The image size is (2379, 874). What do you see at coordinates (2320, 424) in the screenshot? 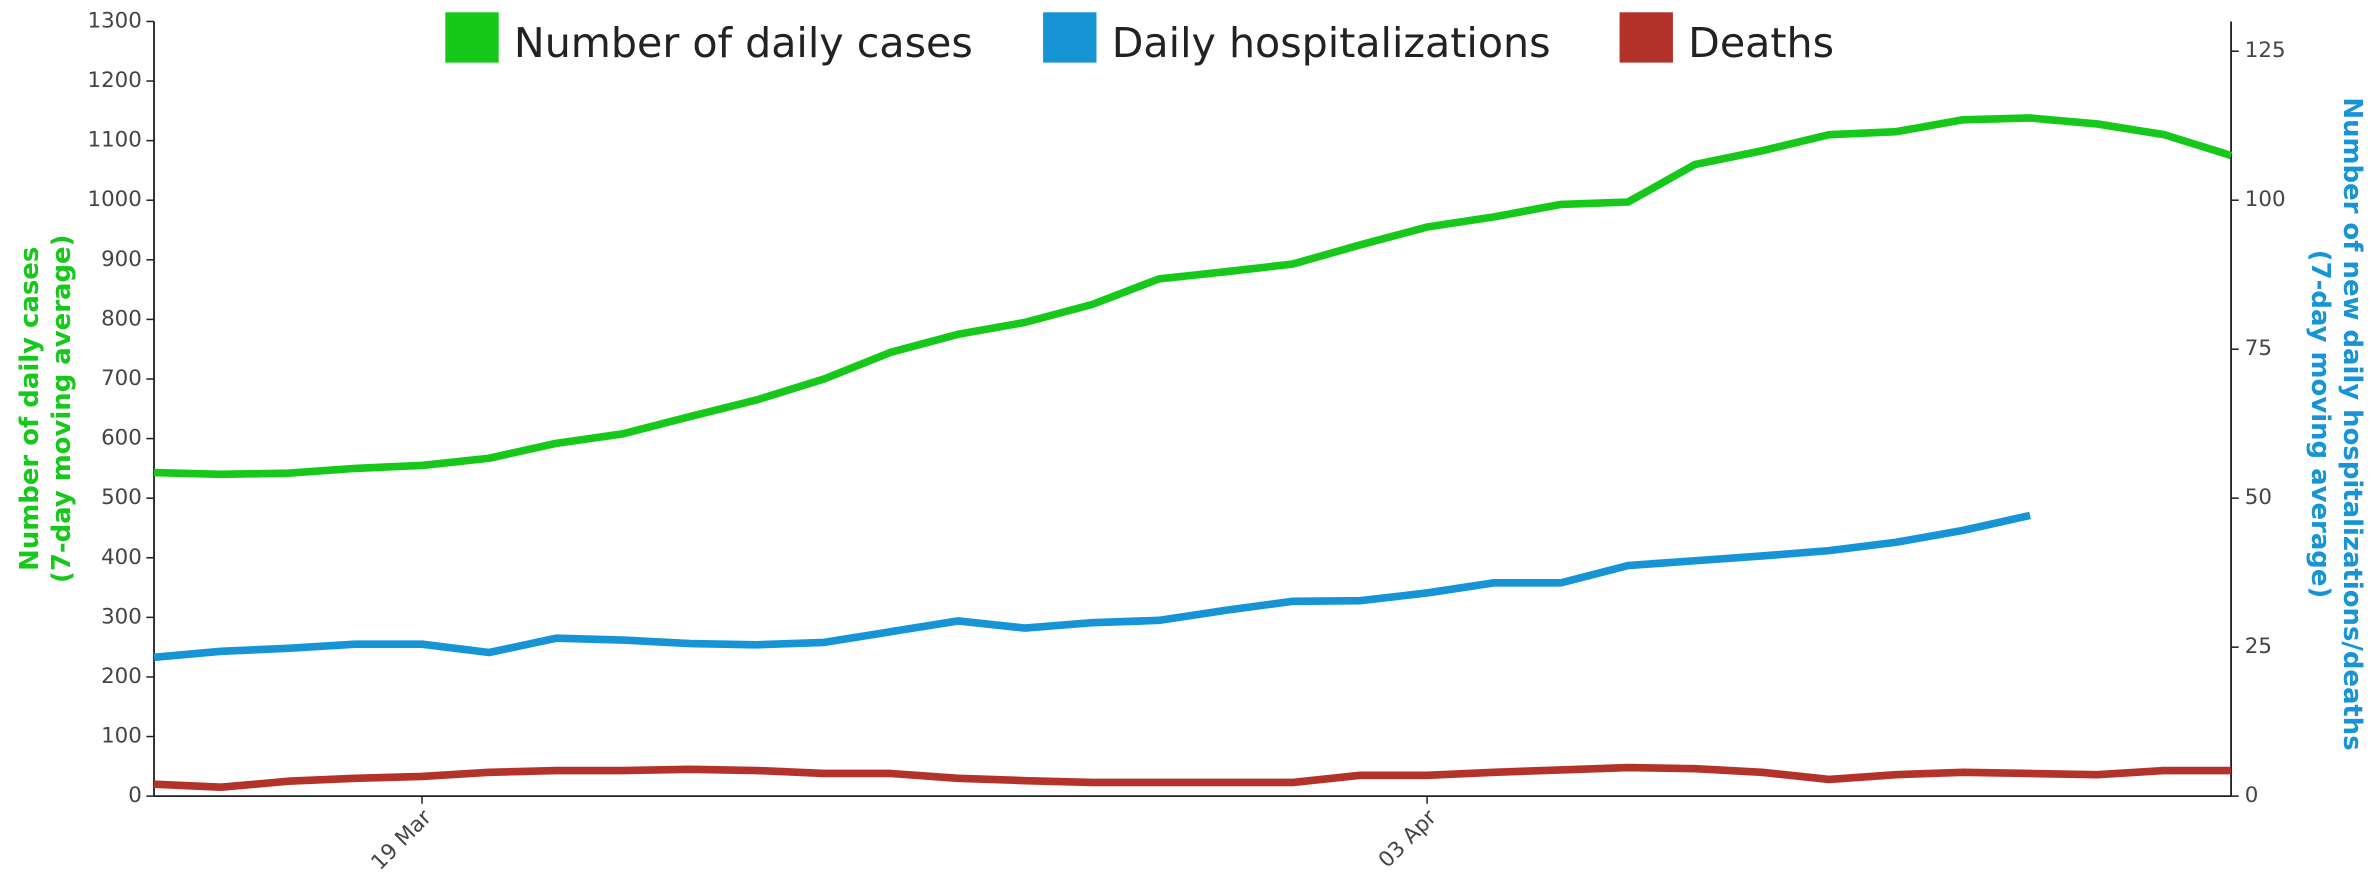
I see `y2-axis-label: (7-day moving average)` at bounding box center [2320, 424].